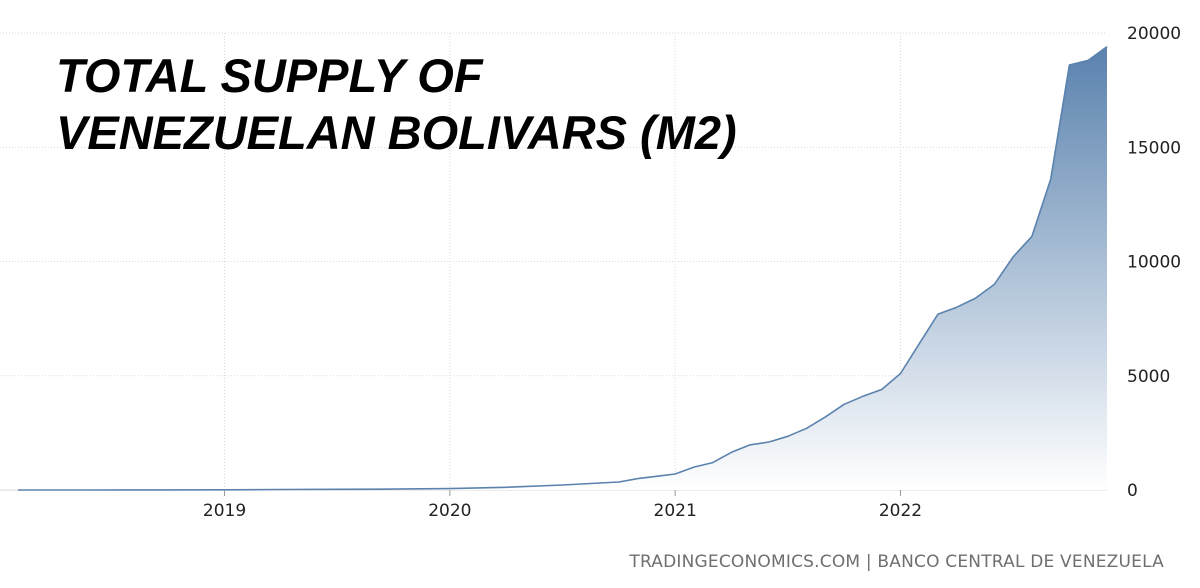 The height and width of the screenshot is (588, 1200). I want to click on chart-title: TOTAL SUPPLY OF VENEZUELAN BOLIVARS (M2), so click(396, 104).